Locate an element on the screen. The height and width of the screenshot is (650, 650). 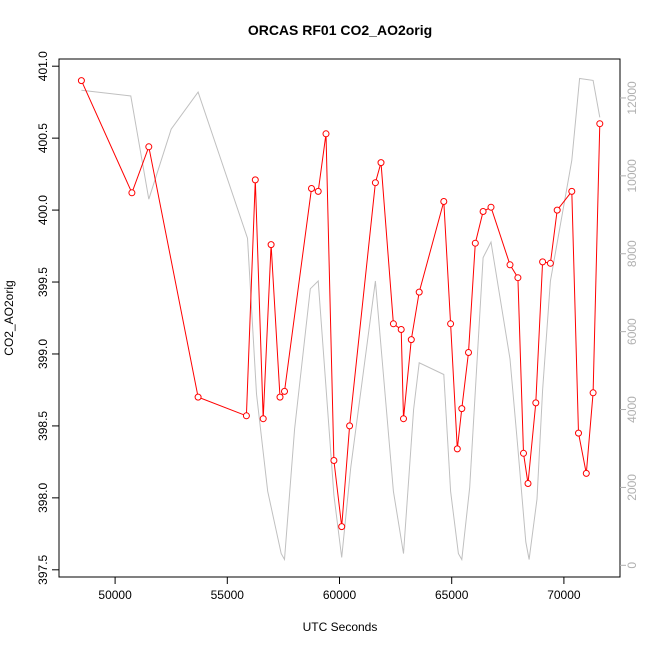
x-tick-label: 65000 is located at coordinates (452, 595).